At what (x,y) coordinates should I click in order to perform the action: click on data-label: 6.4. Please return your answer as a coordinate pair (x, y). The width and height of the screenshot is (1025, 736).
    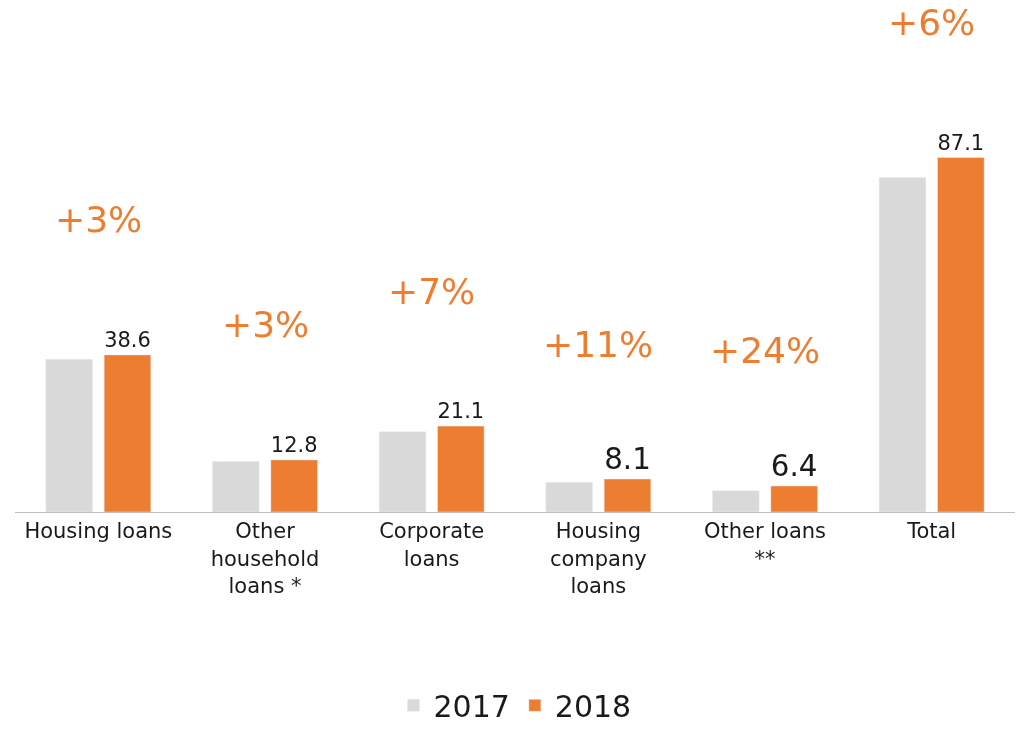
    Looking at the image, I should click on (794, 466).